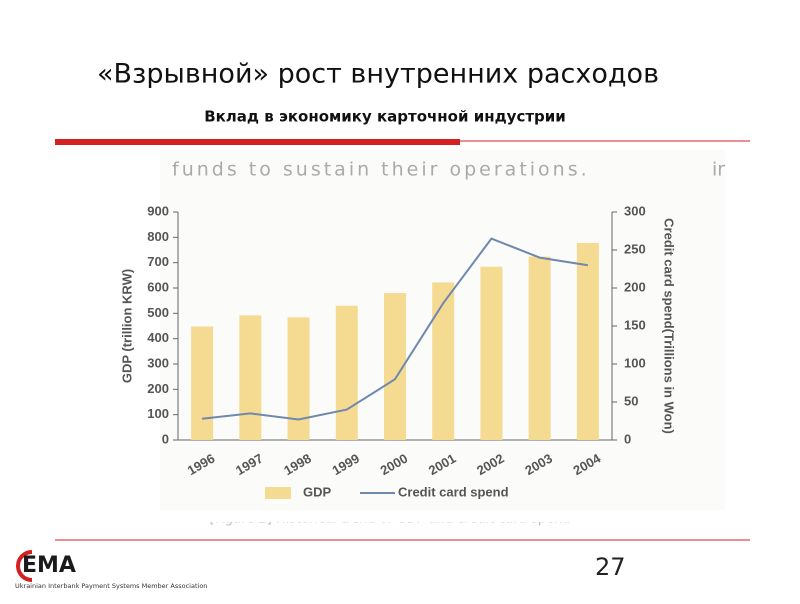 The height and width of the screenshot is (604, 800). What do you see at coordinates (442, 516) in the screenshot?
I see `caption-cut` at bounding box center [442, 516].